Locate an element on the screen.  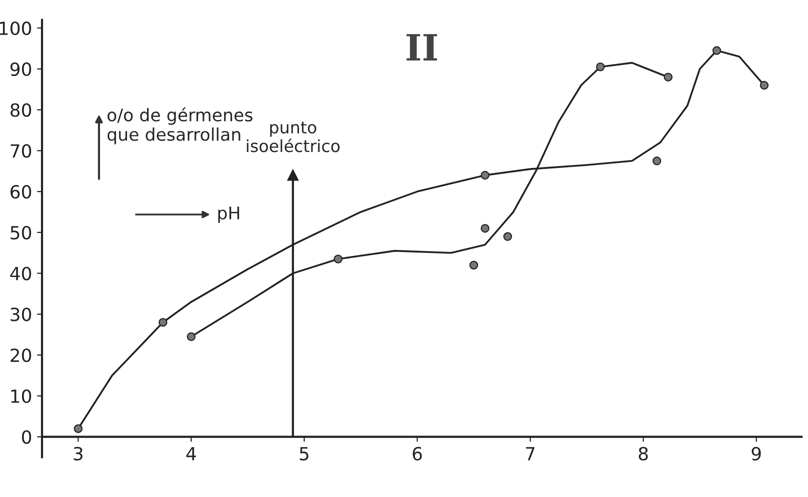
x-tick-label: 3 is located at coordinates (78, 453).